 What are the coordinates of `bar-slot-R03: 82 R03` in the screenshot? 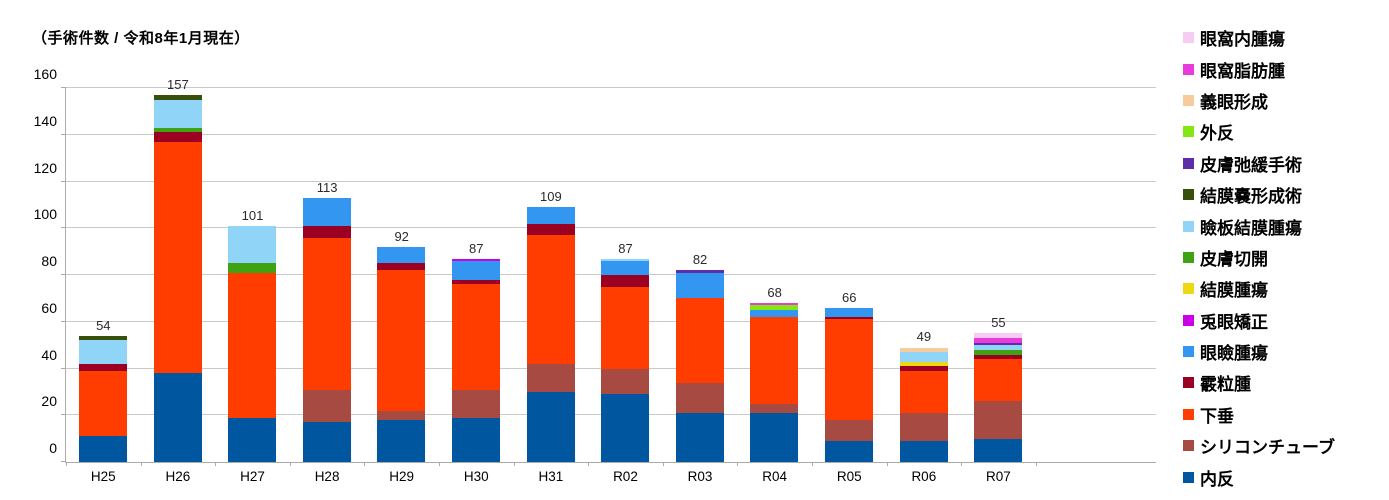 It's located at (700, 286).